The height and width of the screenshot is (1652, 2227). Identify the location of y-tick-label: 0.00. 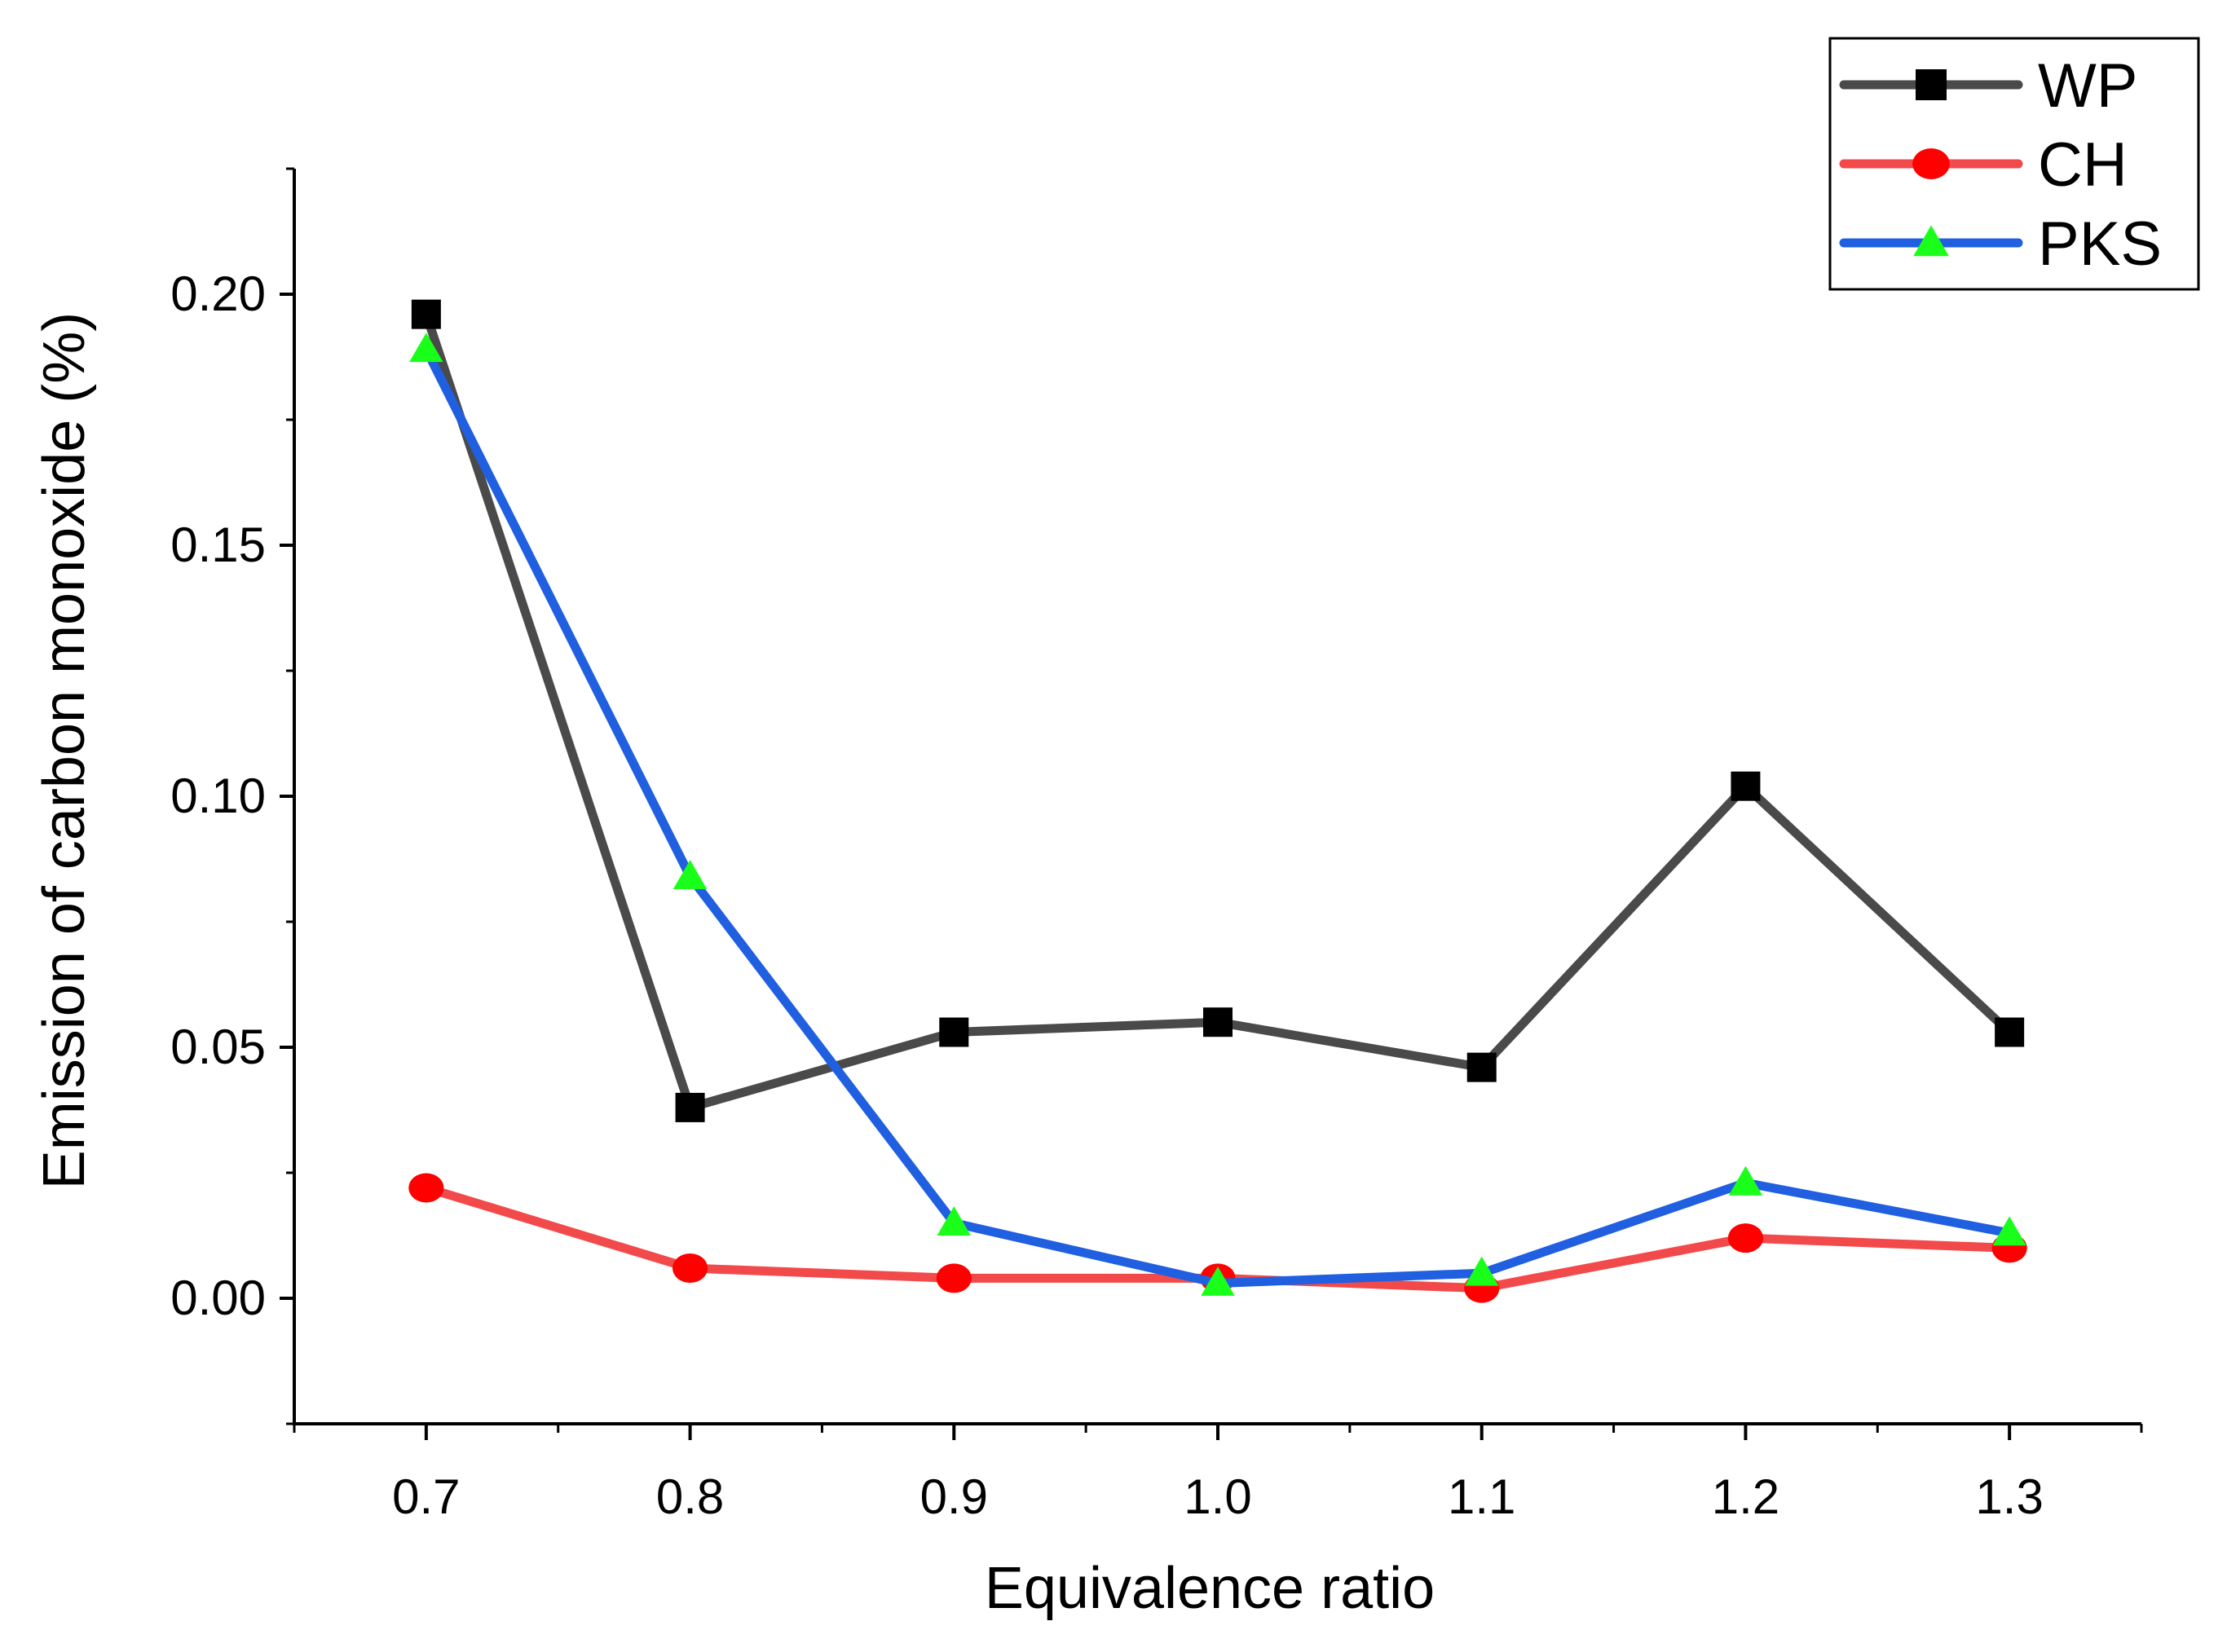
(218, 1298).